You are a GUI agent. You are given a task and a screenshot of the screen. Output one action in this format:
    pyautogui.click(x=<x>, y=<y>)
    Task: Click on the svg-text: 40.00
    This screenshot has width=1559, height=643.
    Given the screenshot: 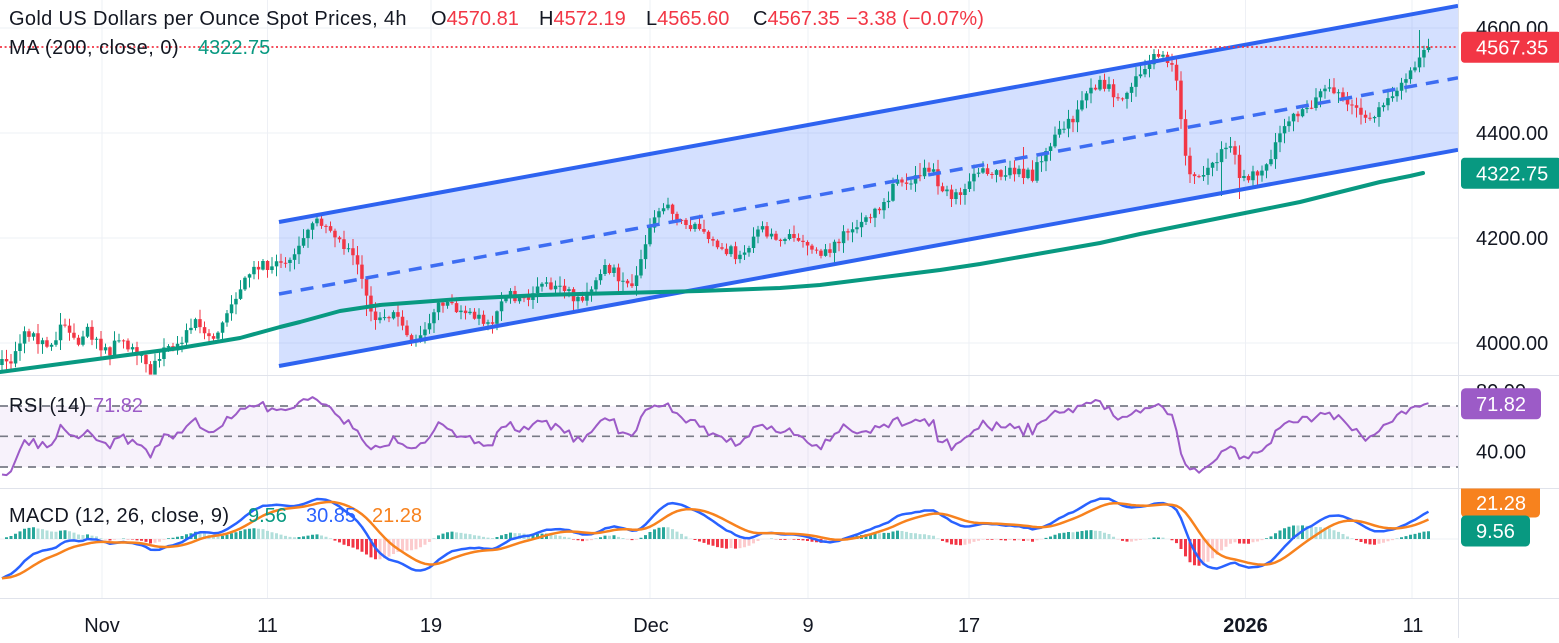 What is the action you would take?
    pyautogui.click(x=1501, y=453)
    